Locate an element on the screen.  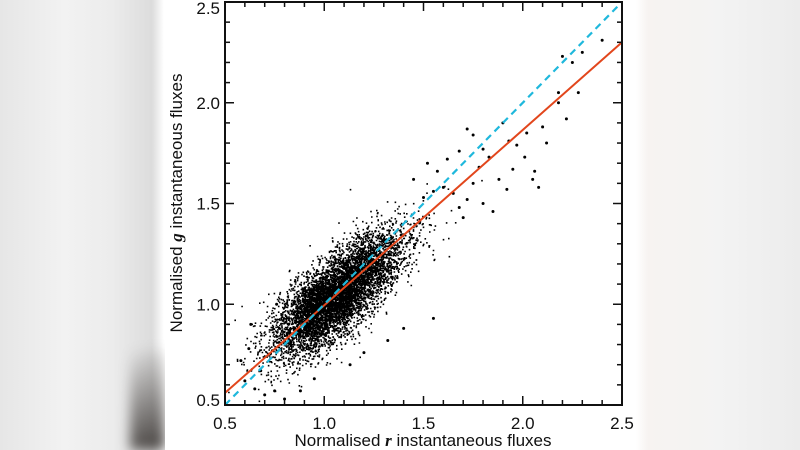
x-axis-tick-labels: 0.5 1.0 1.5 2.0 2.5 is located at coordinates (423, 423).